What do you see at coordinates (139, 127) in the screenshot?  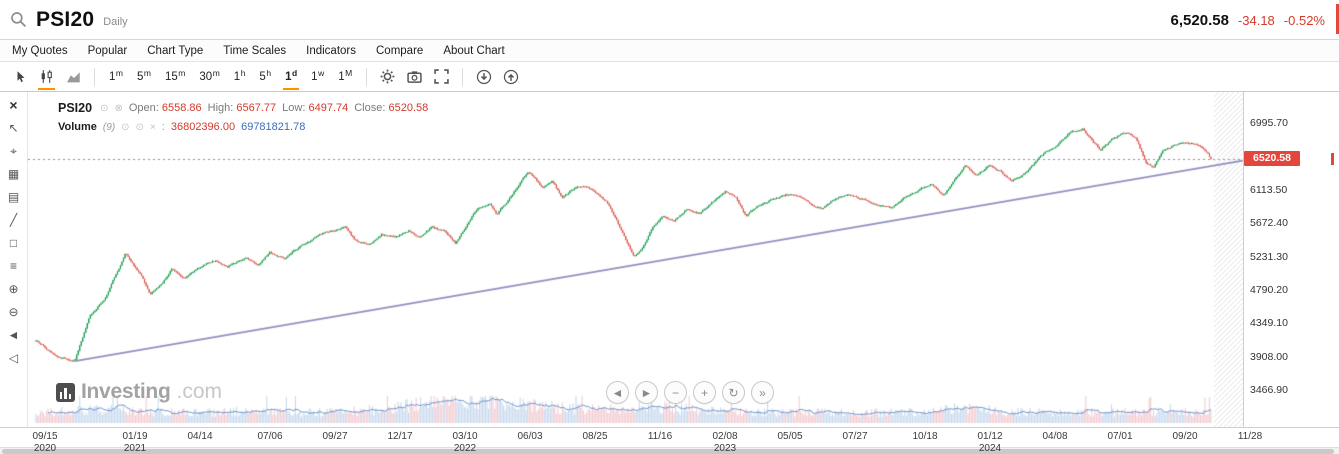 I see `volume-settings-icon: ⊙` at bounding box center [139, 127].